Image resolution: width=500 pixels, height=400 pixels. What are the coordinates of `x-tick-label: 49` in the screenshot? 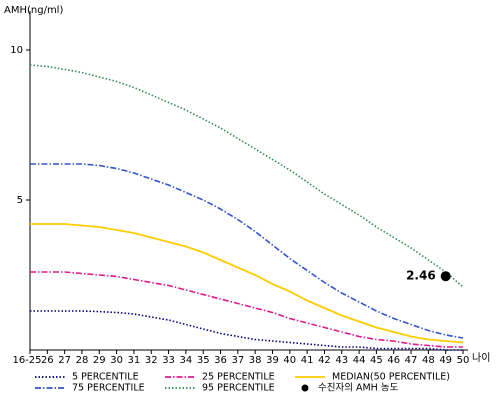 It's located at (445, 360).